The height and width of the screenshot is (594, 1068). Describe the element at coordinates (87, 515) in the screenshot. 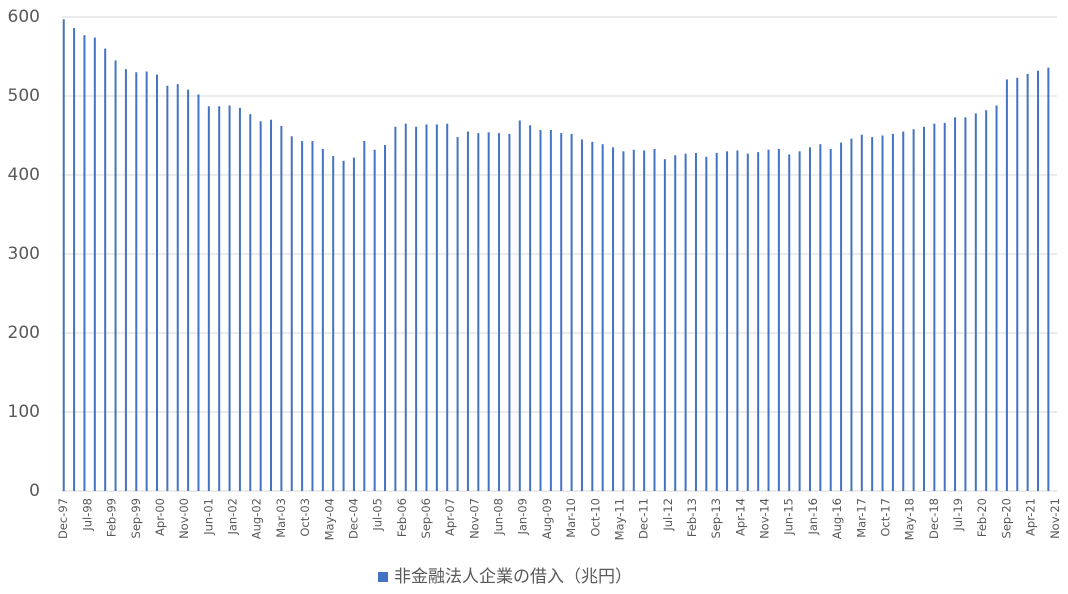

I see `x-tick-label: Jul-98` at that location.